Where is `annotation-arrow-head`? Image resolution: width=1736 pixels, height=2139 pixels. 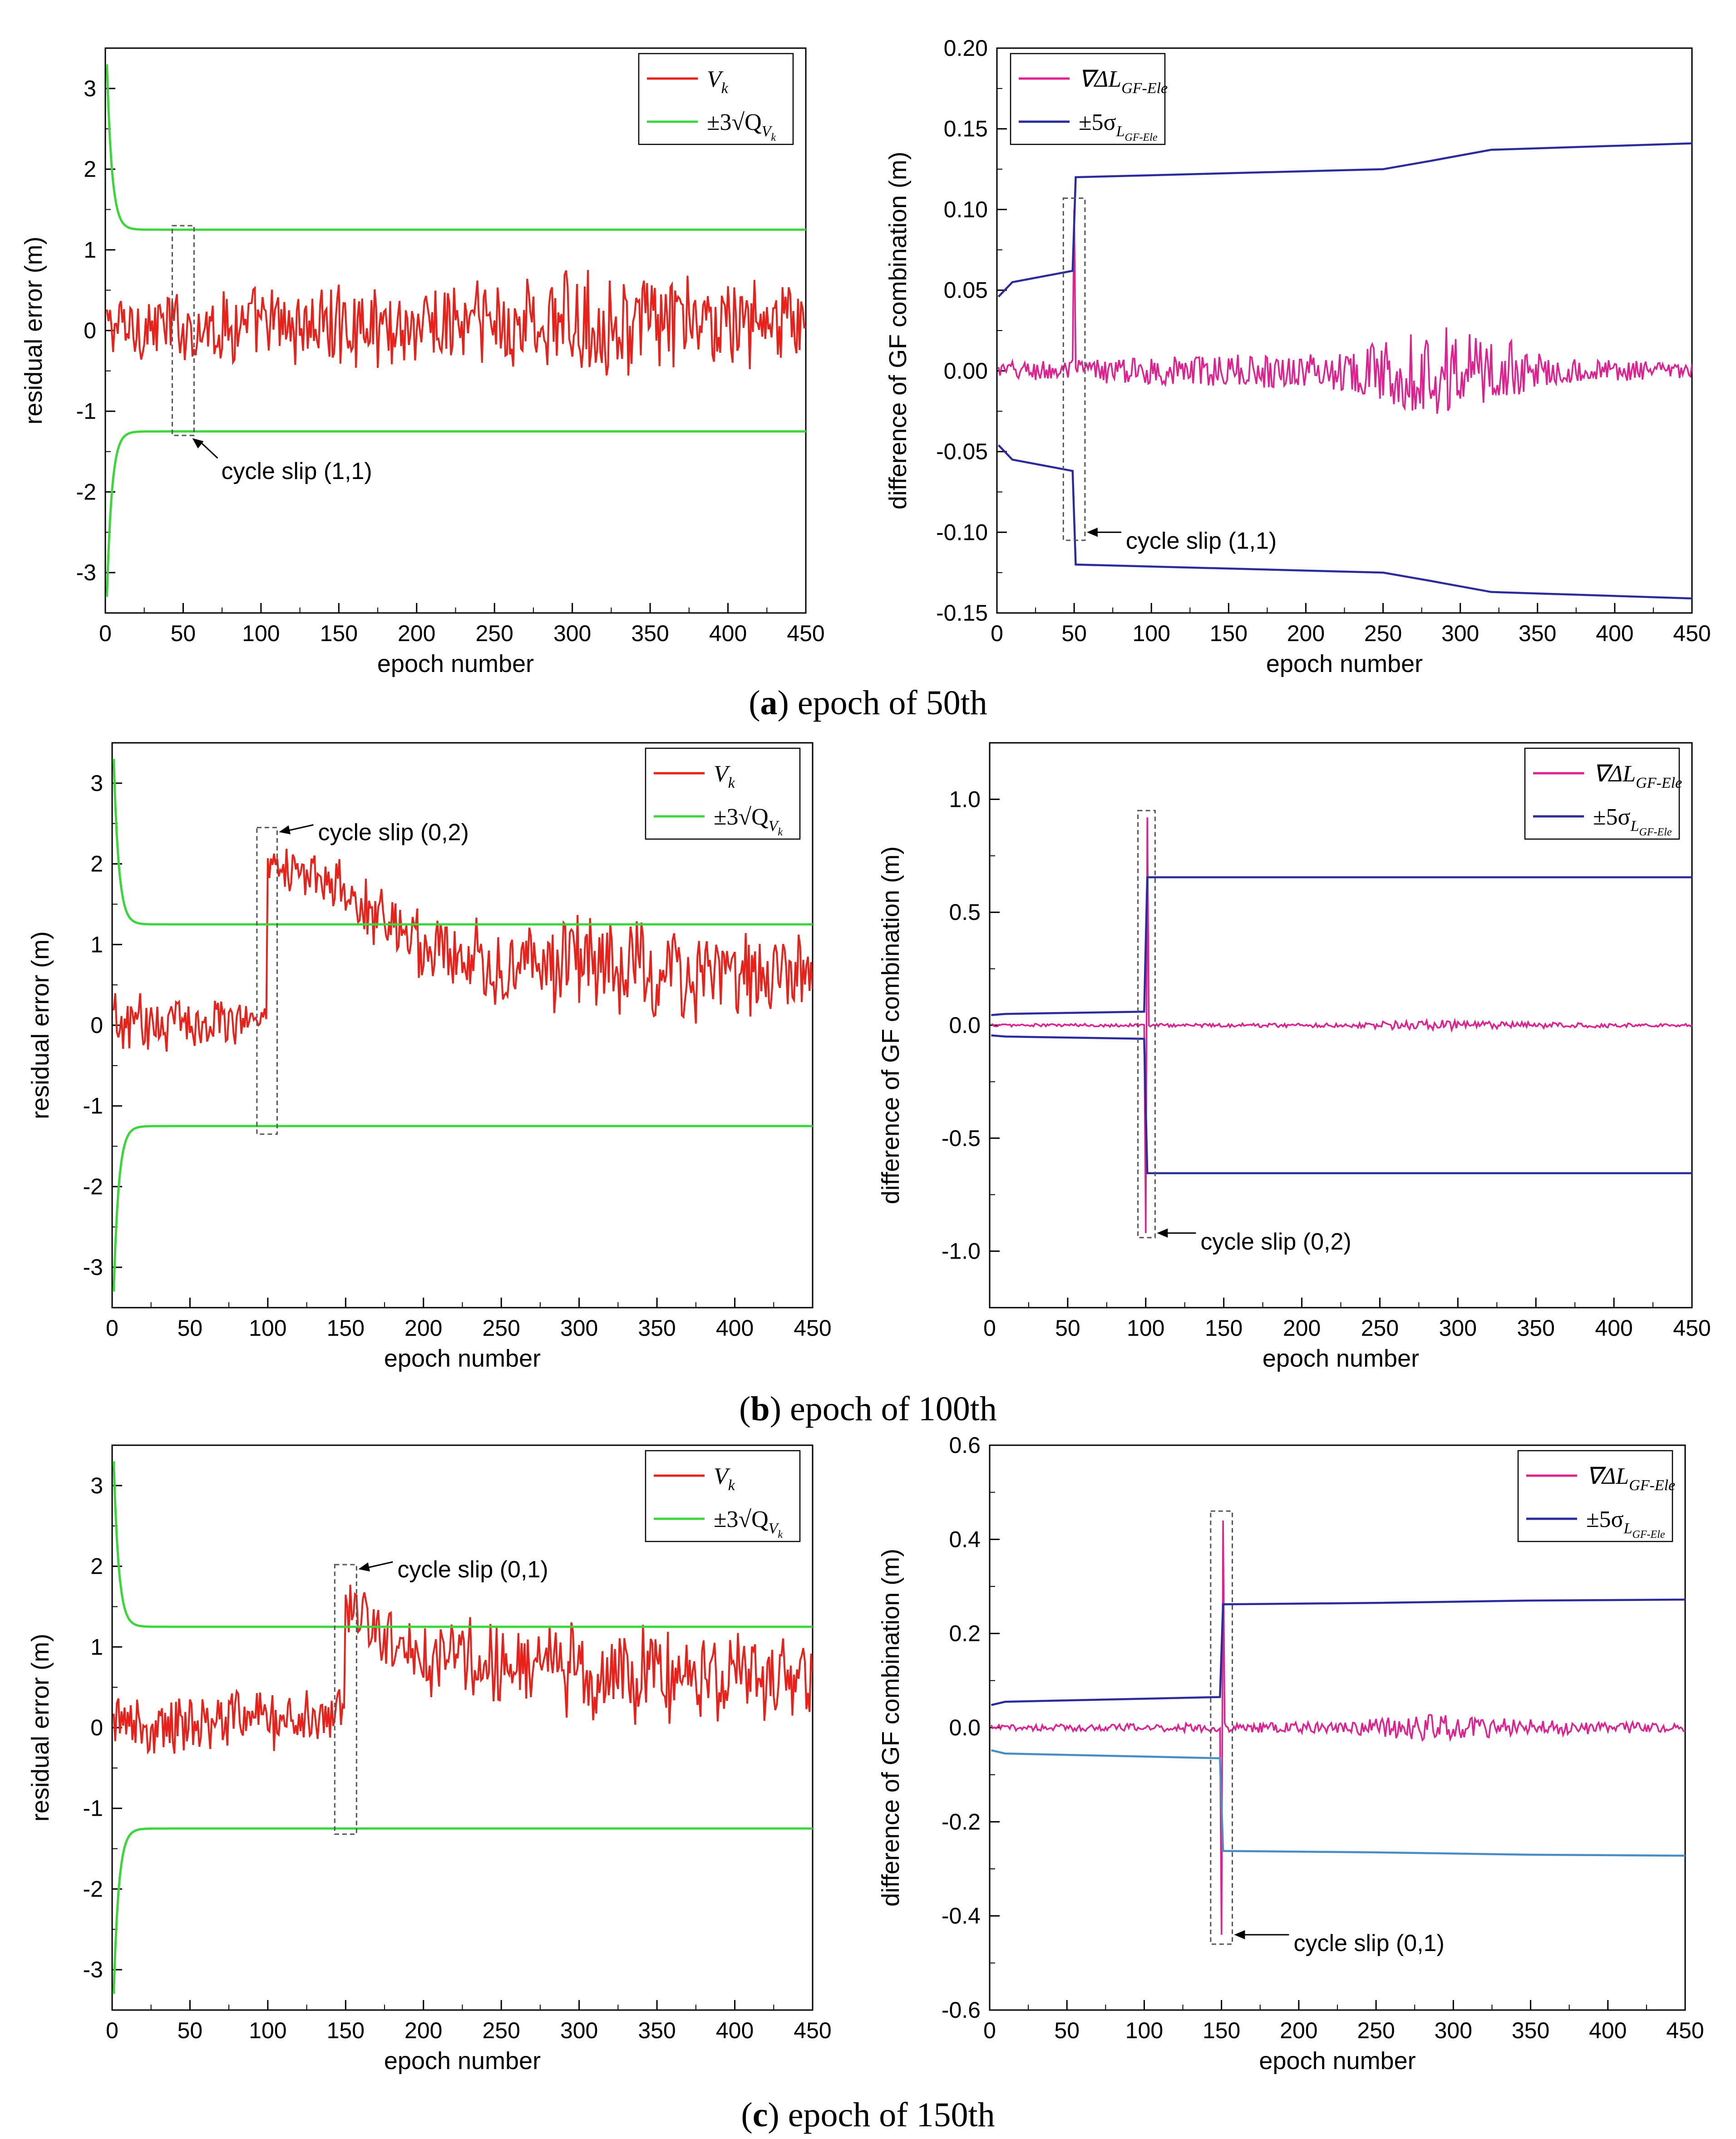
annotation-arrow-head is located at coordinates (364, 1566).